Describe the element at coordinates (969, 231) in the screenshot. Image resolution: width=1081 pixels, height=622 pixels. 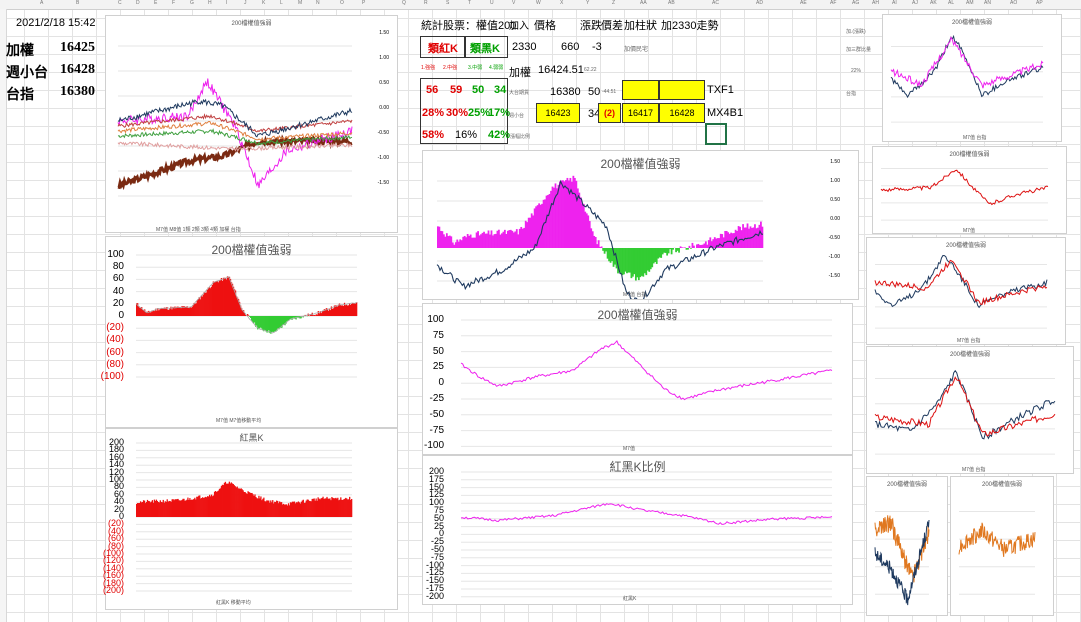
I see `chart-legend: M7值` at that location.